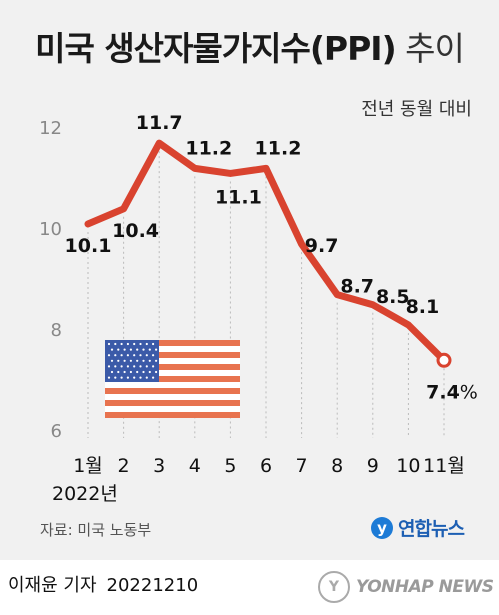  Describe the element at coordinates (408, 466) in the screenshot. I see `x-tick-label: 10` at that location.